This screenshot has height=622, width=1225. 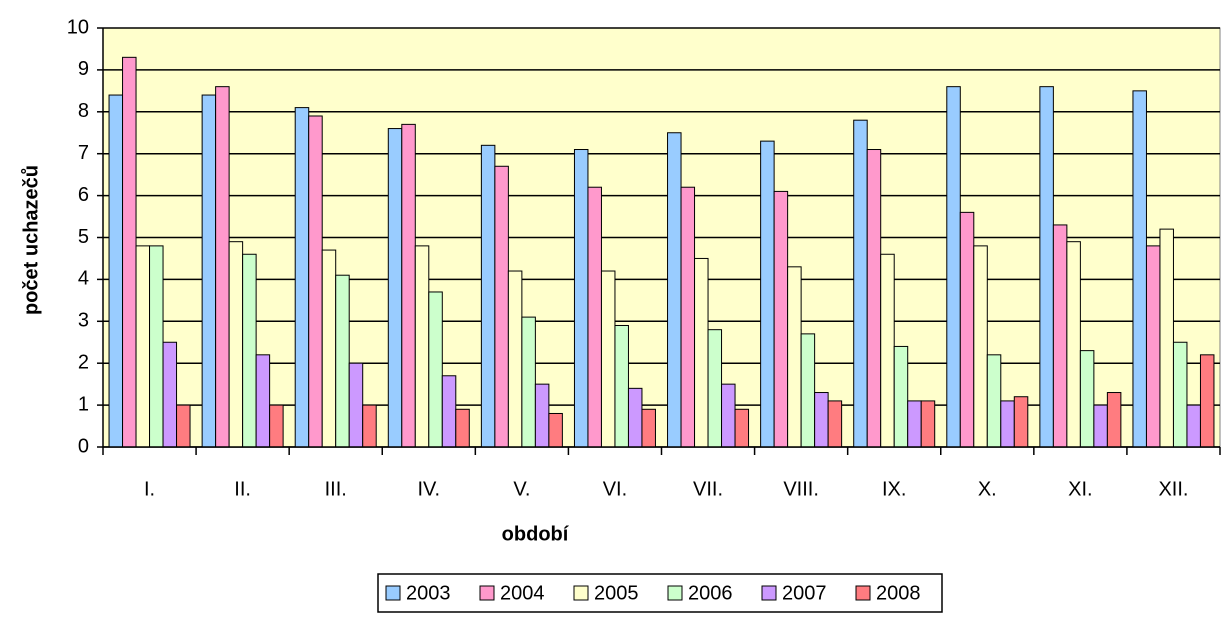 I want to click on y-tick-label: 7, so click(x=83, y=153).